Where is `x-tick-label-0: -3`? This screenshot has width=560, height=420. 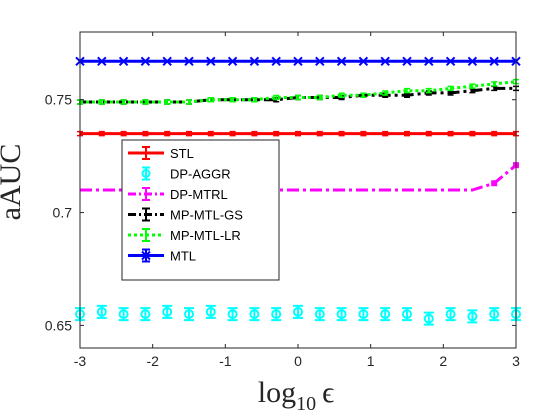
x-tick-label-0: -3 is located at coordinates (80, 361).